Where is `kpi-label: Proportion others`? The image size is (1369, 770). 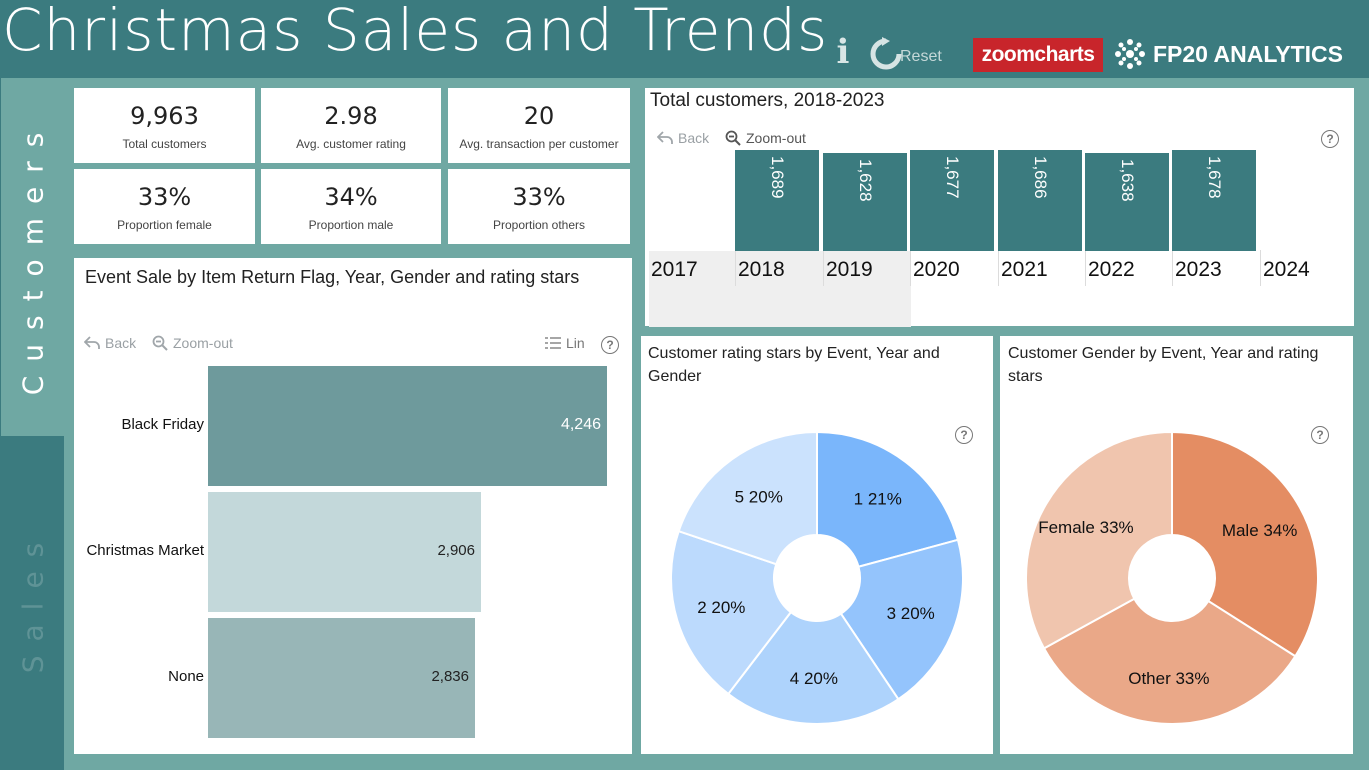
kpi-label: Proportion others is located at coordinates (539, 225).